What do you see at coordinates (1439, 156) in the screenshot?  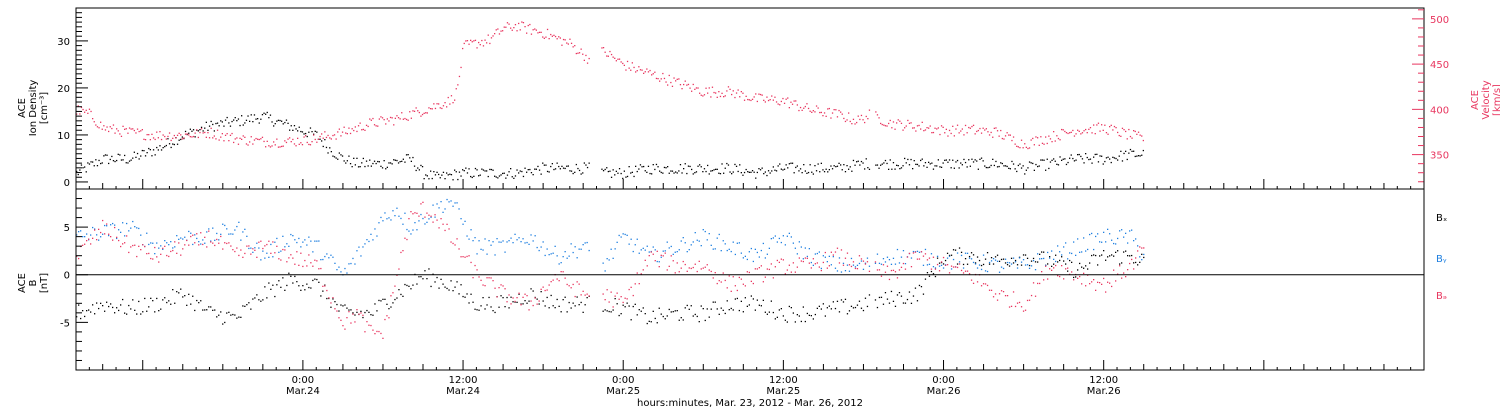 I see `velocity-tick-label: 350` at bounding box center [1439, 156].